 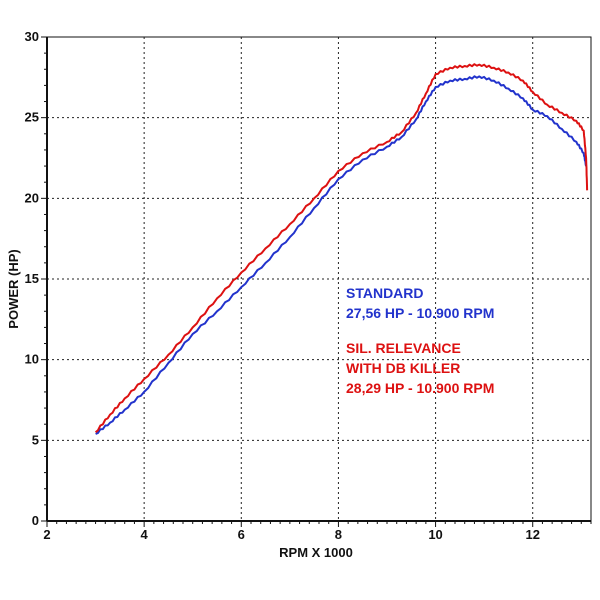 I want to click on x-tick-label: 2, so click(x=46, y=534).